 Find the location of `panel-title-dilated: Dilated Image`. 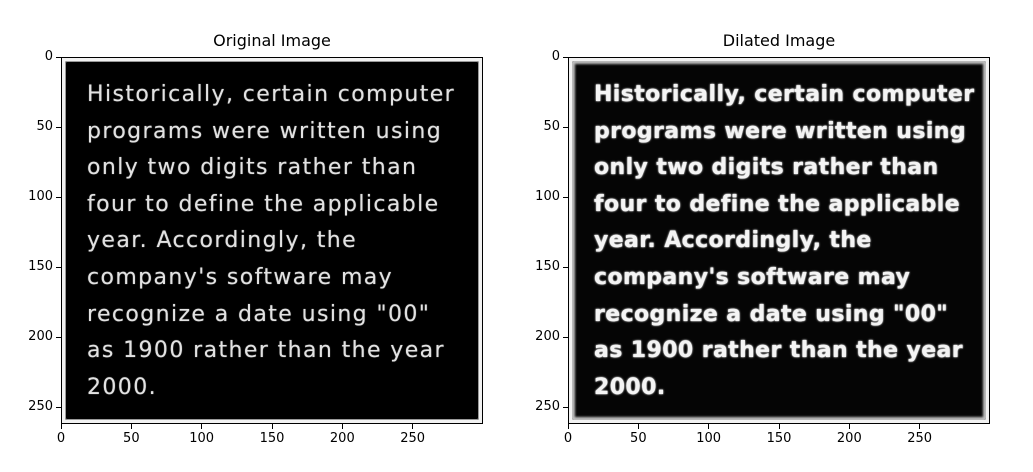

panel-title-dilated: Dilated Image is located at coordinates (779, 40).